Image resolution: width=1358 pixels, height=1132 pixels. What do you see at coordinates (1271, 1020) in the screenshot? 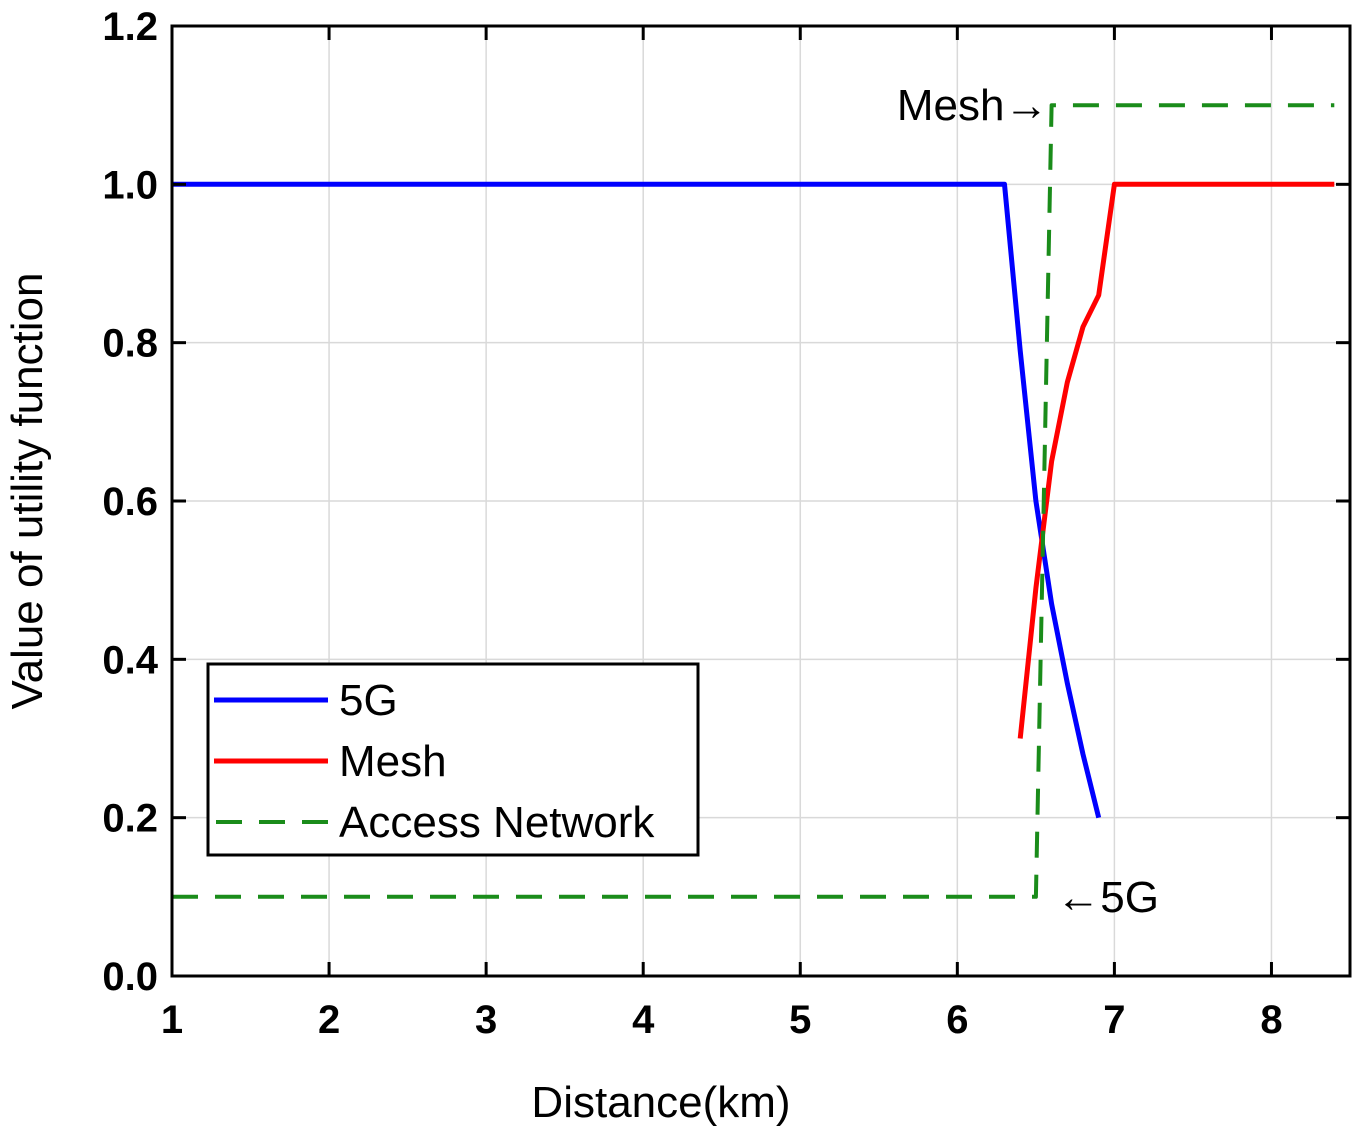
I see `x-tick-label: 8` at bounding box center [1271, 1020].